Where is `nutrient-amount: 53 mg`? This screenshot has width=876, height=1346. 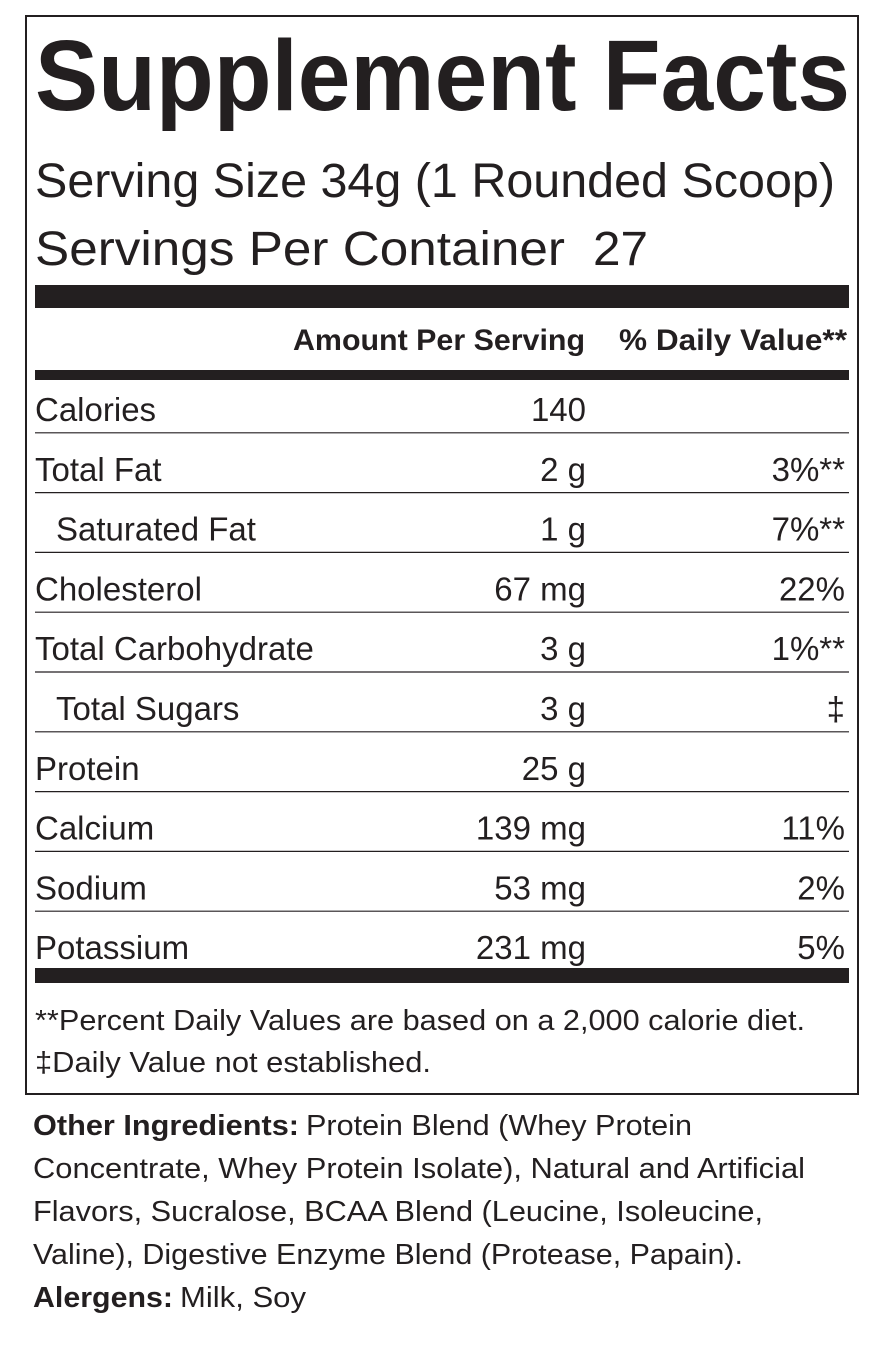 nutrient-amount: 53 mg is located at coordinates (540, 887).